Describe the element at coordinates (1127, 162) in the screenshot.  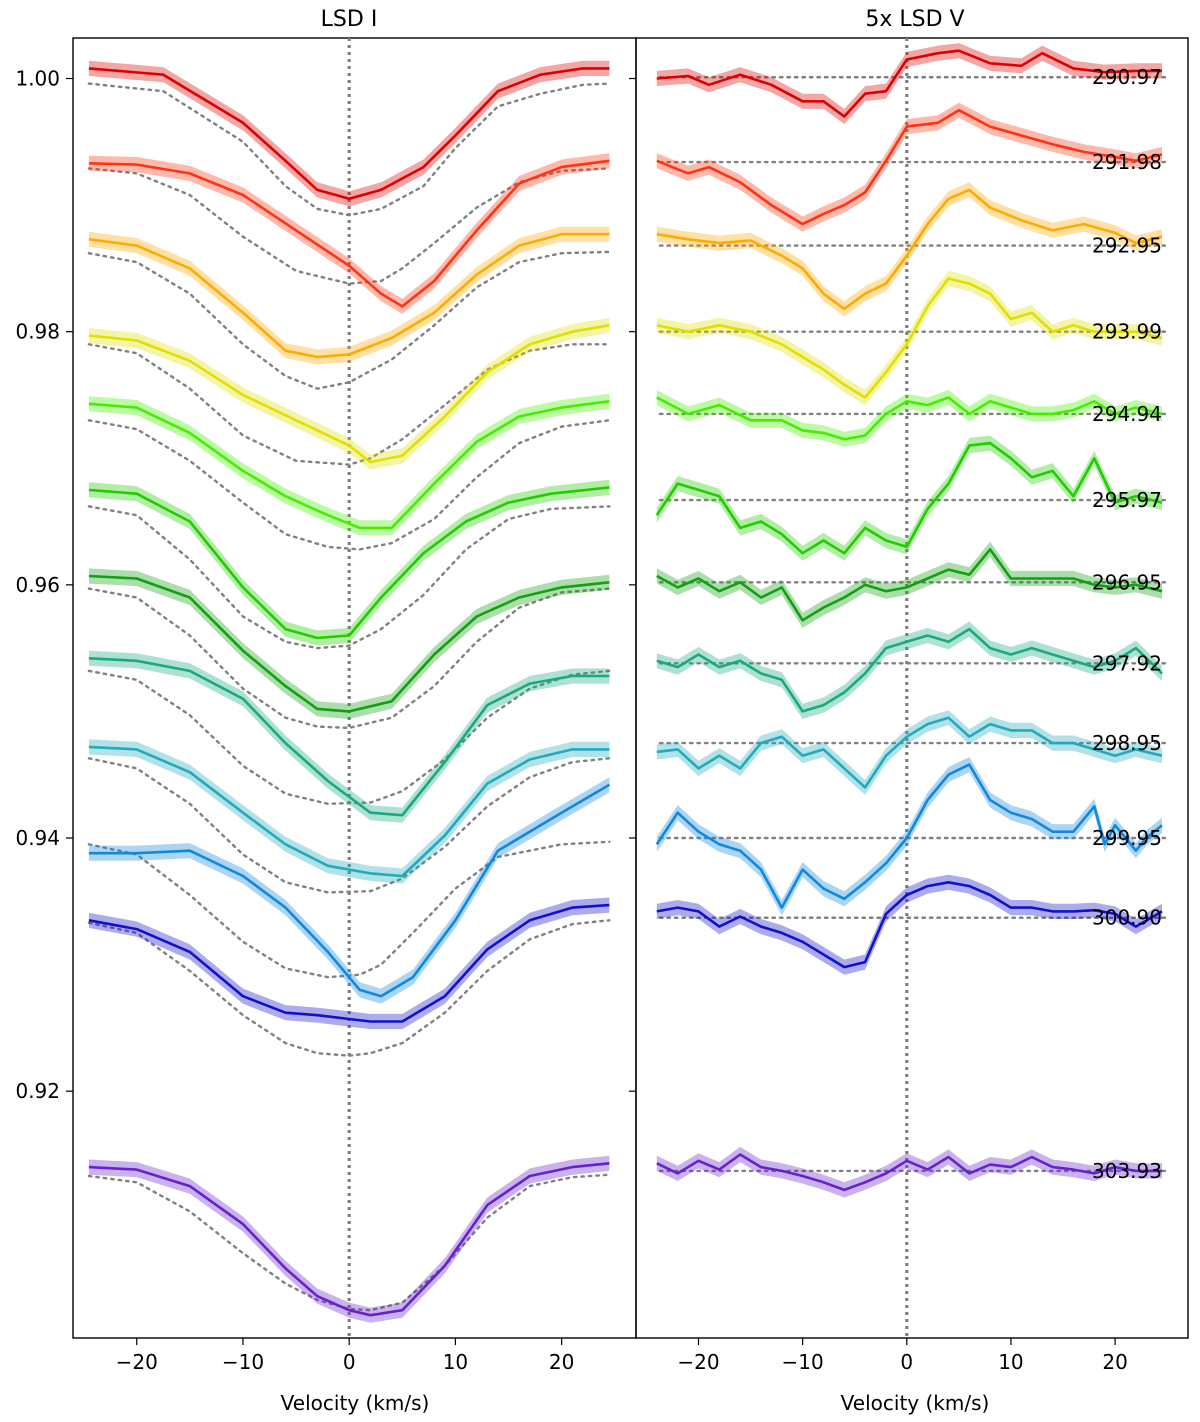
I see `phase-label: 291.98` at that location.